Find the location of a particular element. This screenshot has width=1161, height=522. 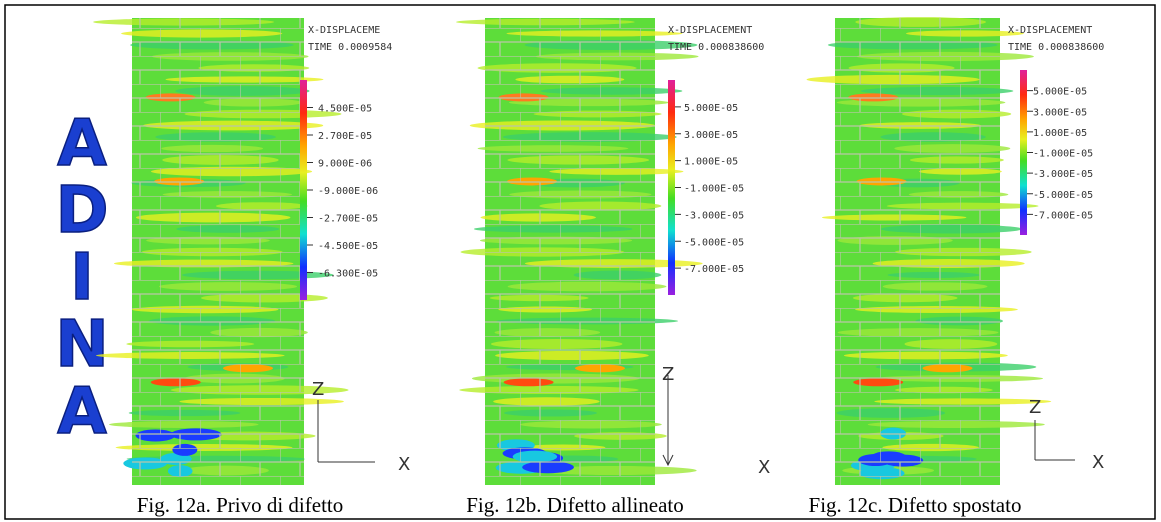

axis-arrow is located at coordinates (668, 460).